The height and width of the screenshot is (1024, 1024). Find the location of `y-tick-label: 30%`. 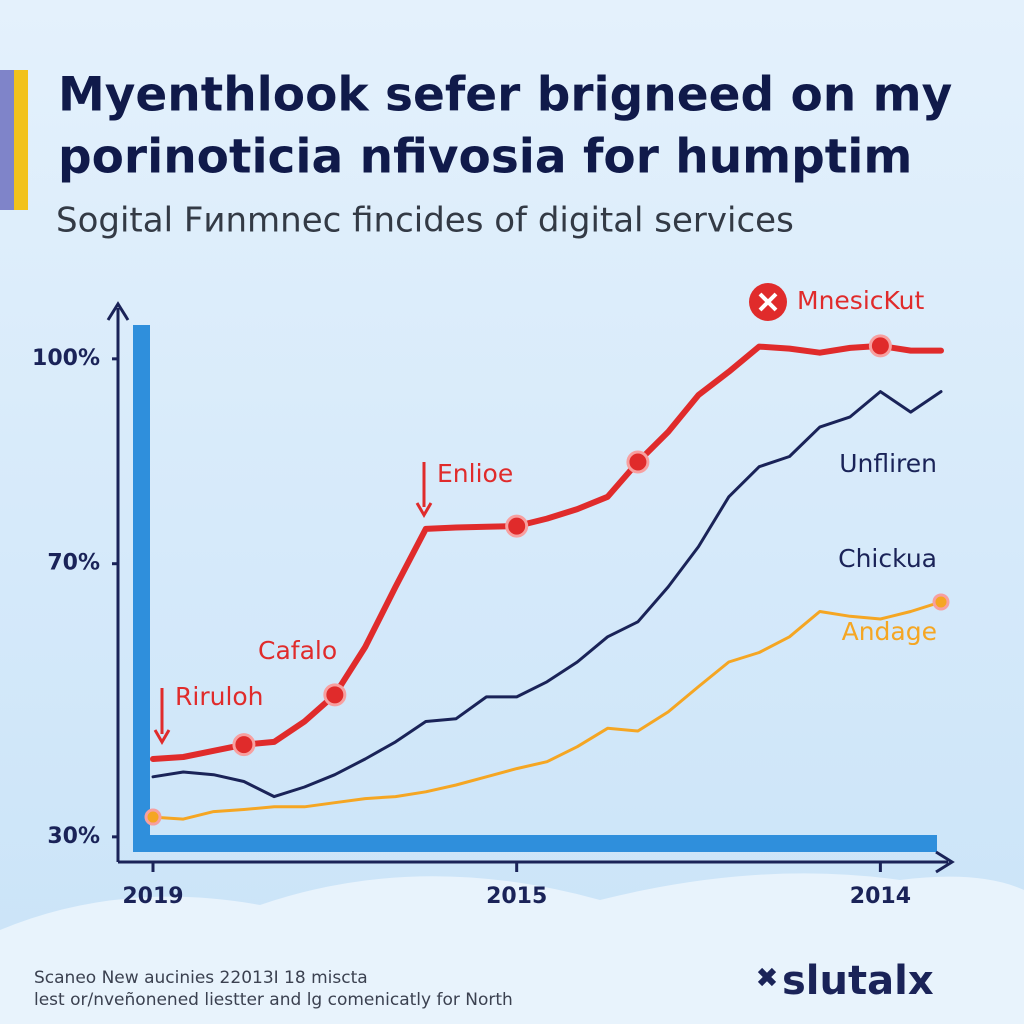

y-tick-label: 30% is located at coordinates (73, 836).